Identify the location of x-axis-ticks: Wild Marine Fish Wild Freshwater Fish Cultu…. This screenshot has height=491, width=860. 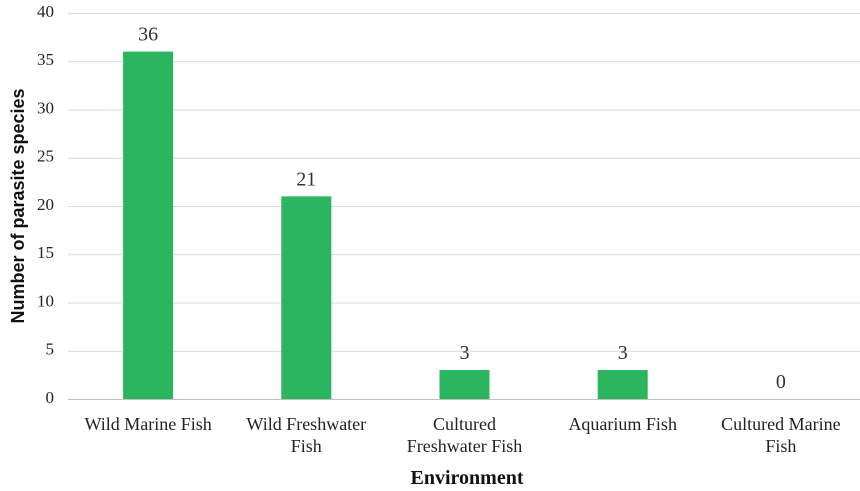
(462, 435).